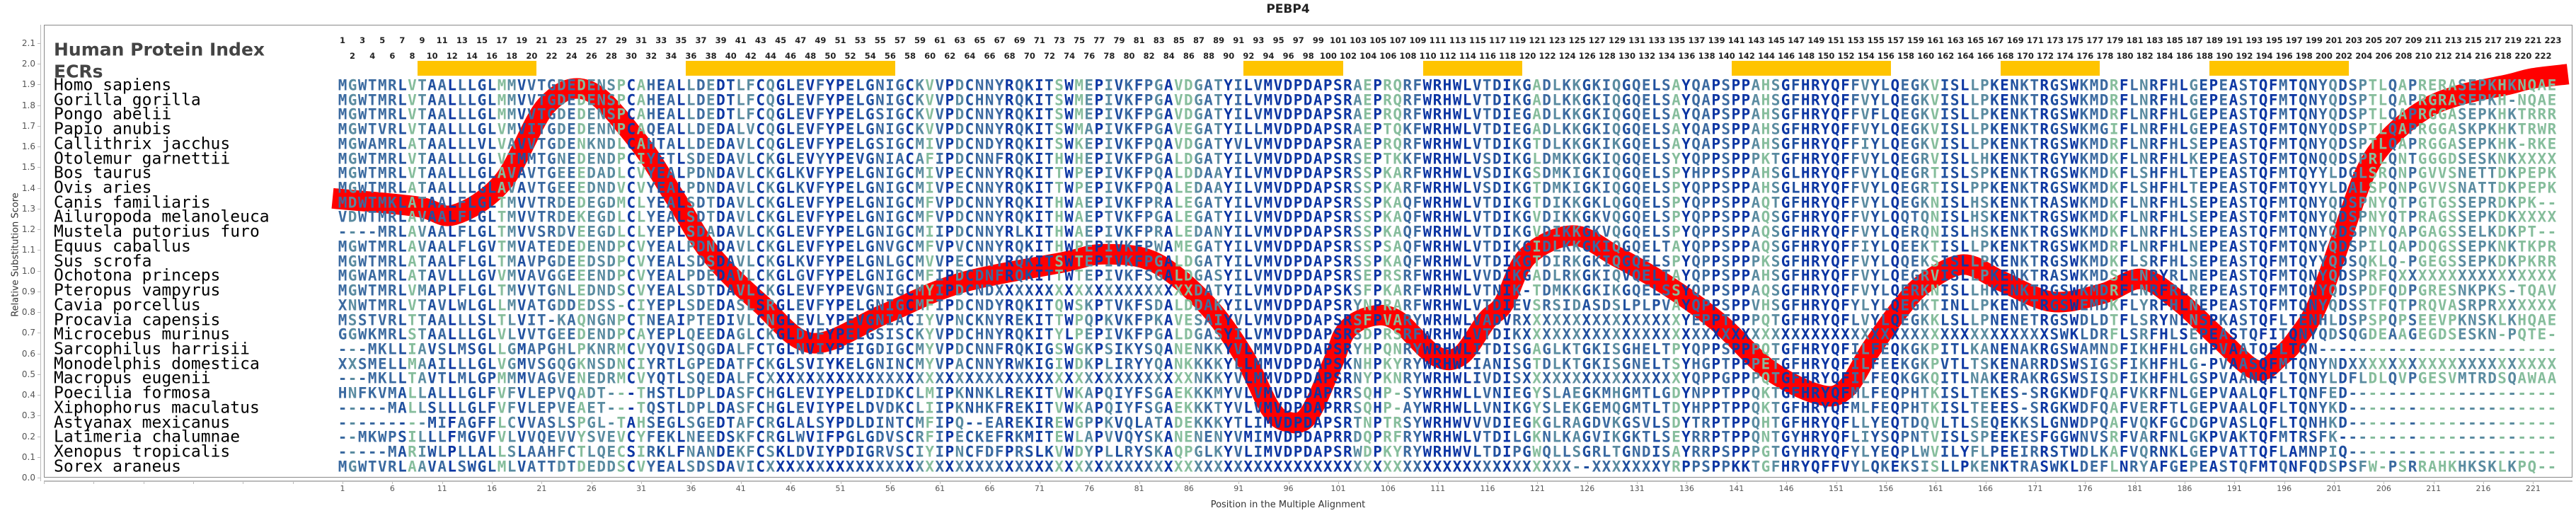 This screenshot has height=513, width=2576. I want to click on residue: -, so click(2413, 349).